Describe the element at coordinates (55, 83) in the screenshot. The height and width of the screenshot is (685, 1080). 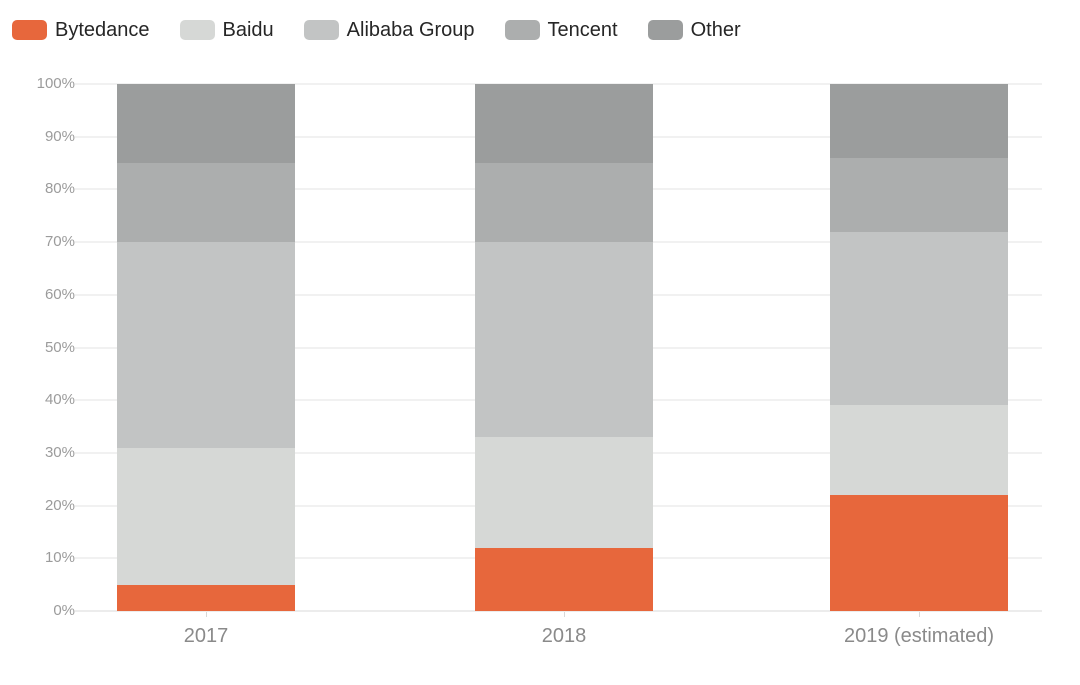
I see `y-tick-label-100: 100%` at that location.